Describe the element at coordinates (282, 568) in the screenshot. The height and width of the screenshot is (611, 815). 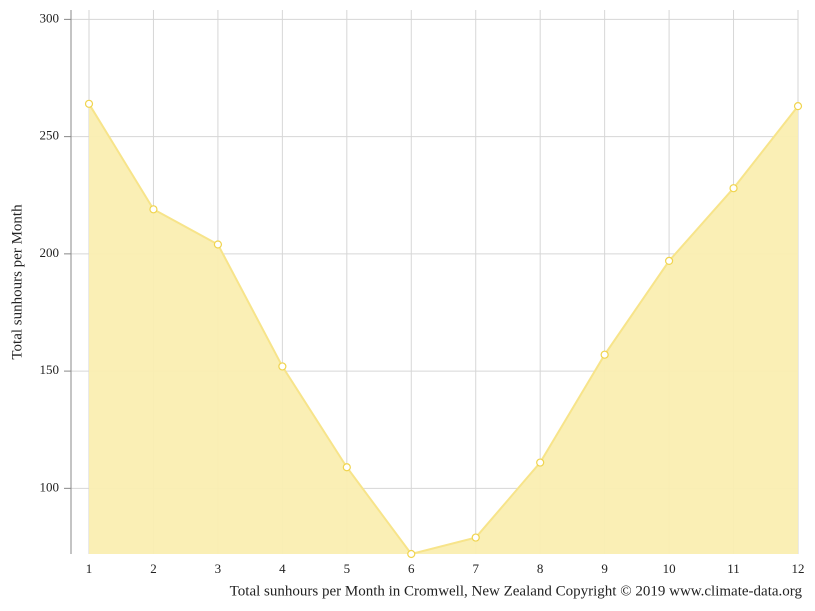
I see `x-tick-label: 4` at that location.